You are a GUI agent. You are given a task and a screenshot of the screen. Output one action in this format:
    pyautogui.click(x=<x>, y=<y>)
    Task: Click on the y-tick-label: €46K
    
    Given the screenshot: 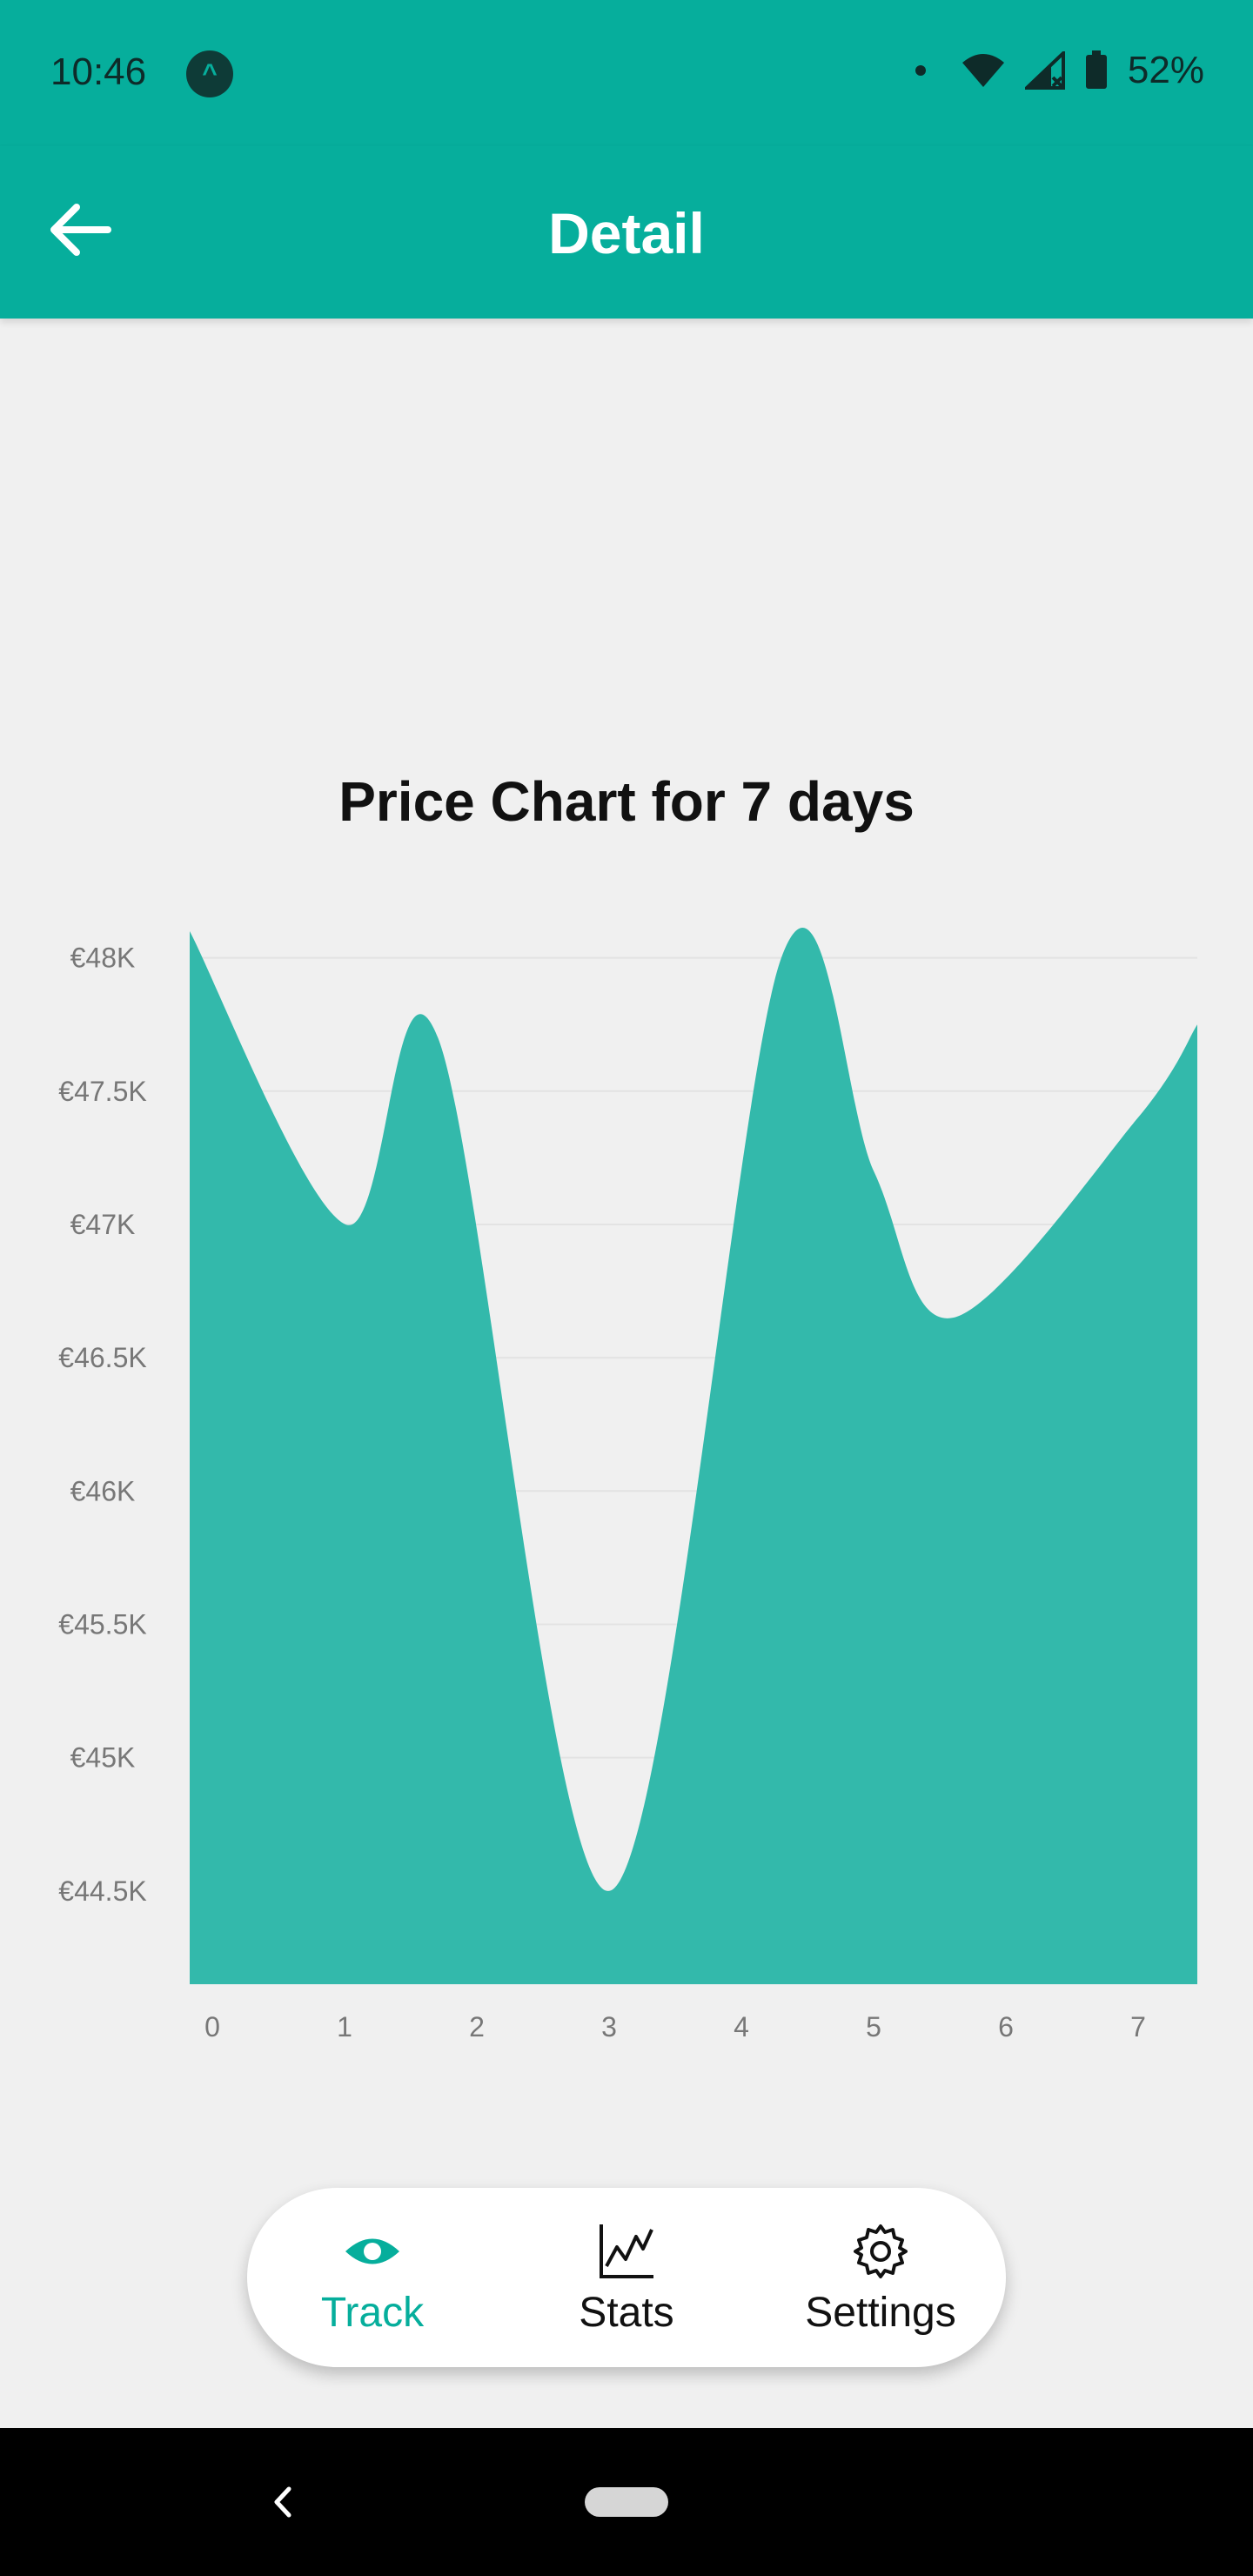 What is the action you would take?
    pyautogui.click(x=103, y=1490)
    